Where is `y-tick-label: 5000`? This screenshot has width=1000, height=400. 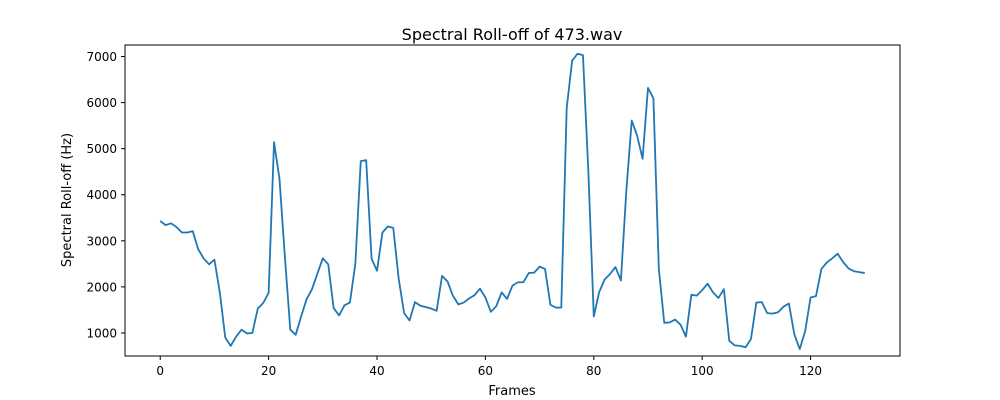 y-tick-label: 5000 is located at coordinates (101, 149).